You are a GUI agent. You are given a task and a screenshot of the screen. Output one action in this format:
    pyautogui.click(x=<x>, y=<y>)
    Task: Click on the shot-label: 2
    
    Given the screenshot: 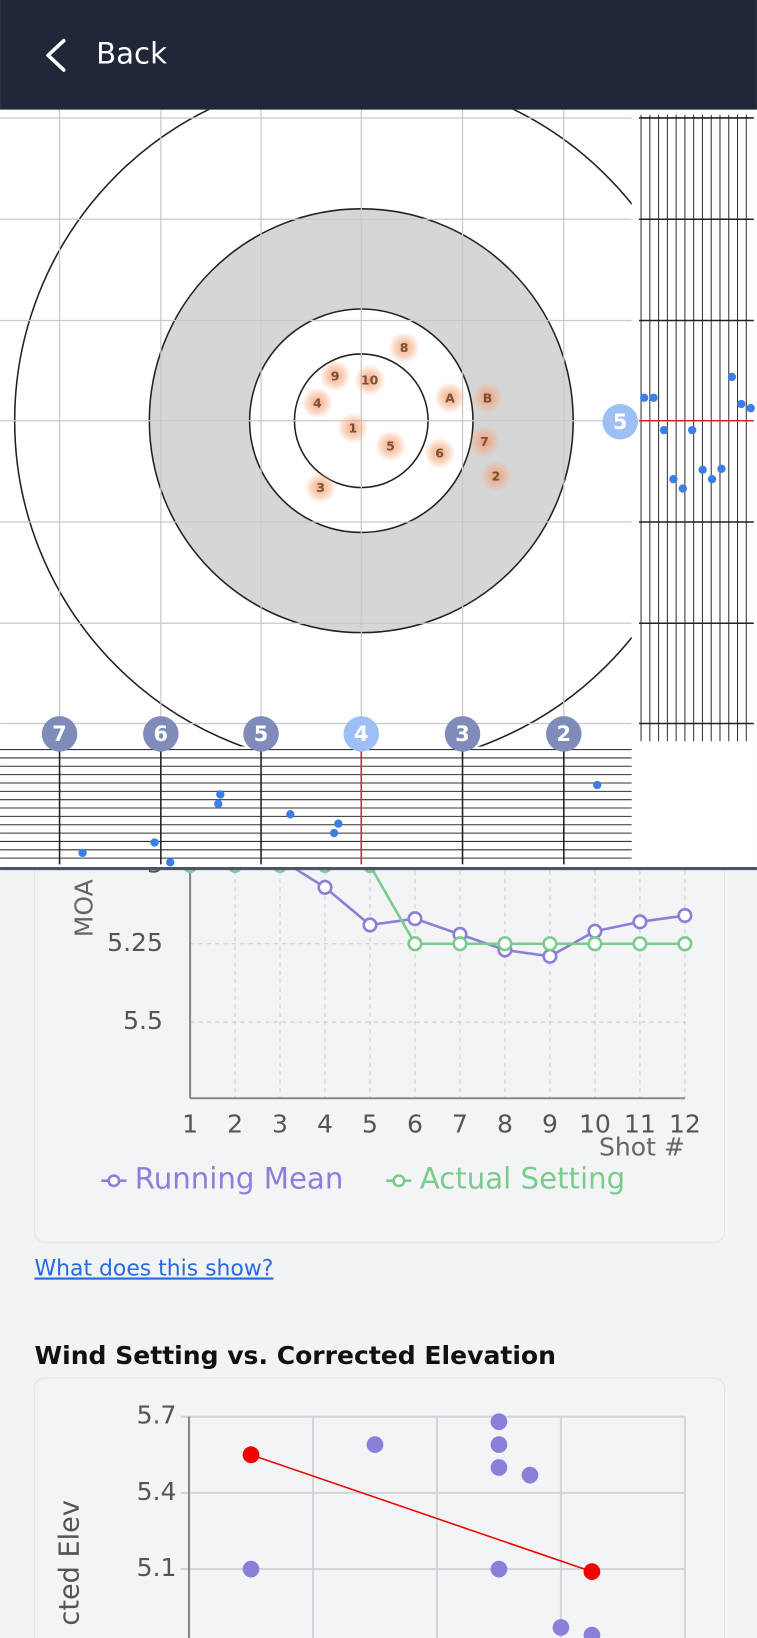 What is the action you would take?
    pyautogui.click(x=496, y=476)
    